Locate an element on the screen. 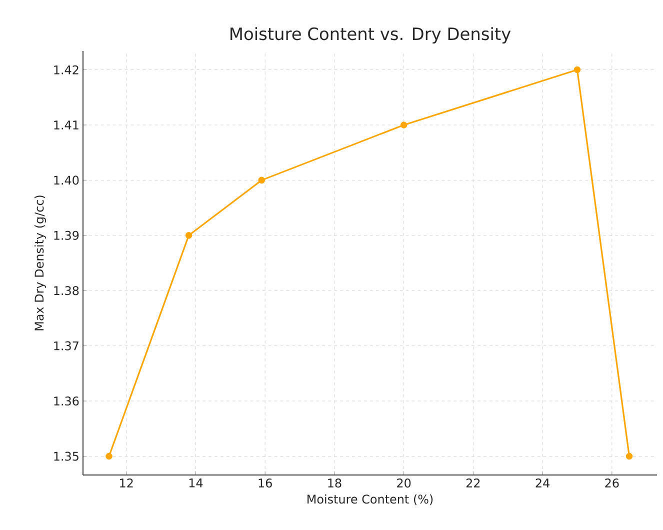 The width and height of the screenshot is (663, 530). y-tick-label: 1.35 is located at coordinates (66, 456).